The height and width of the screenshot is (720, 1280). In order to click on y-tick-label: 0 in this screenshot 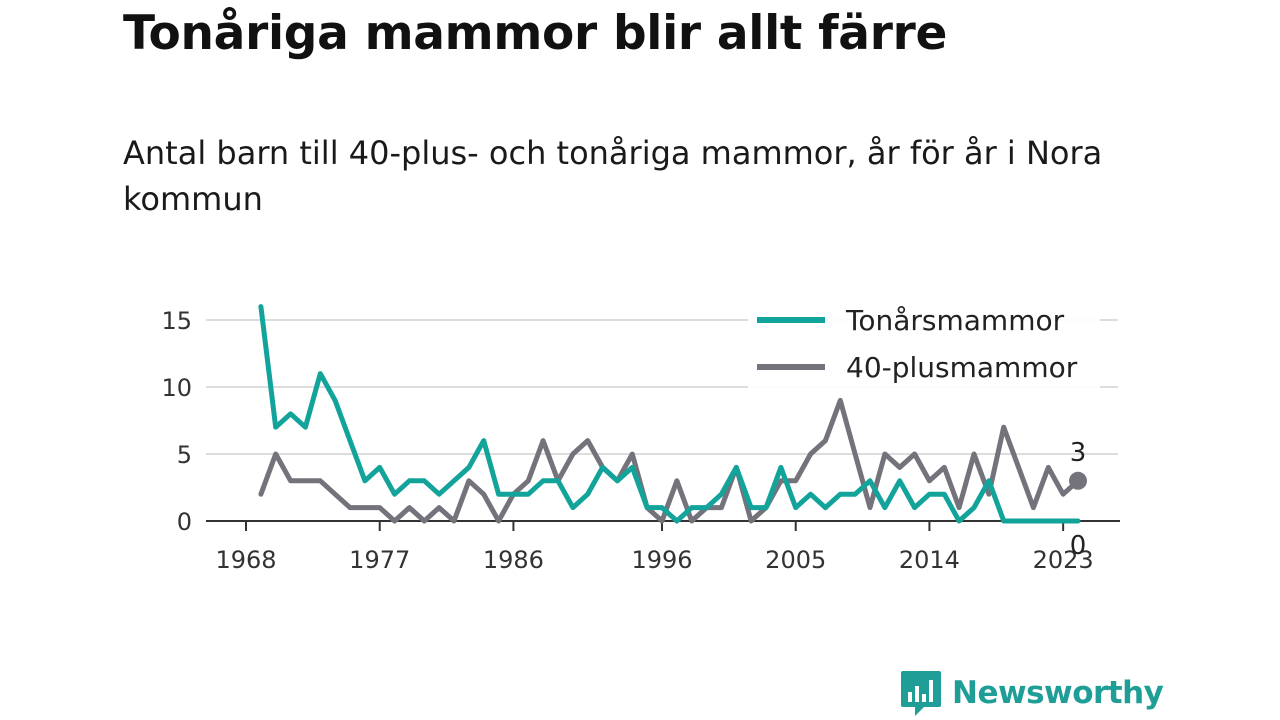, I will do `click(184, 522)`.